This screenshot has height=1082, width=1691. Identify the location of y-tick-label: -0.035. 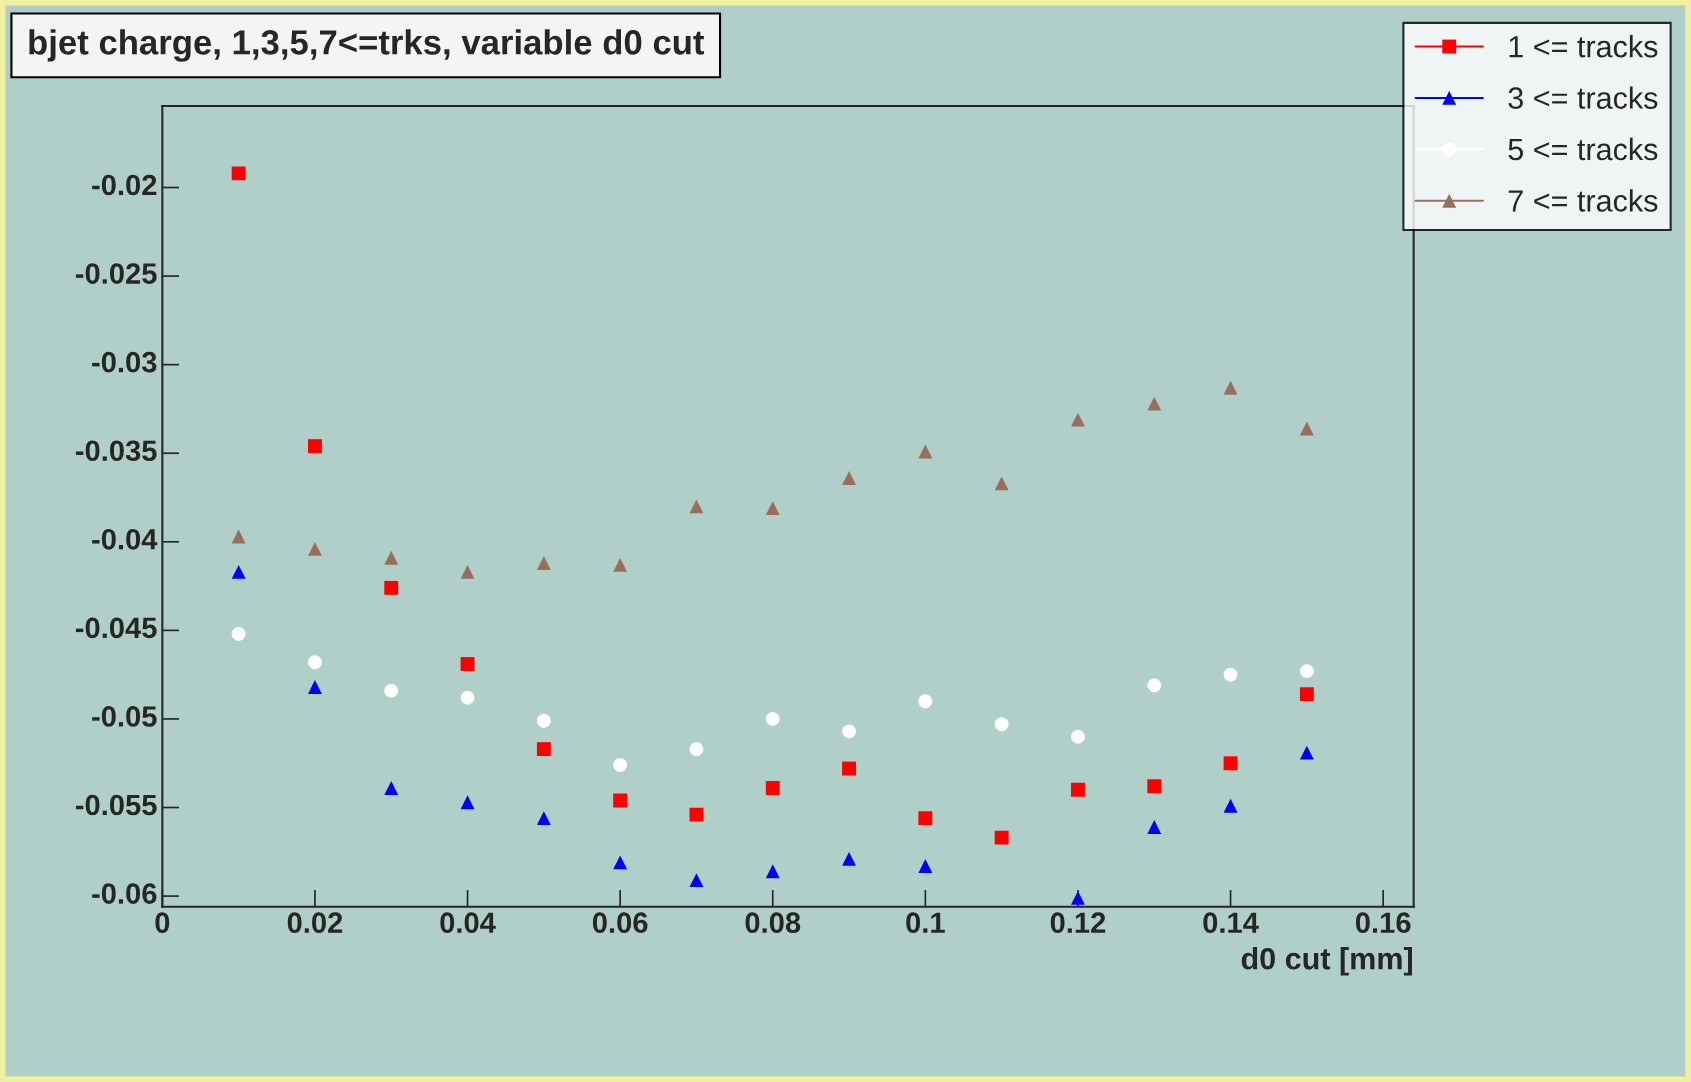
(116, 451).